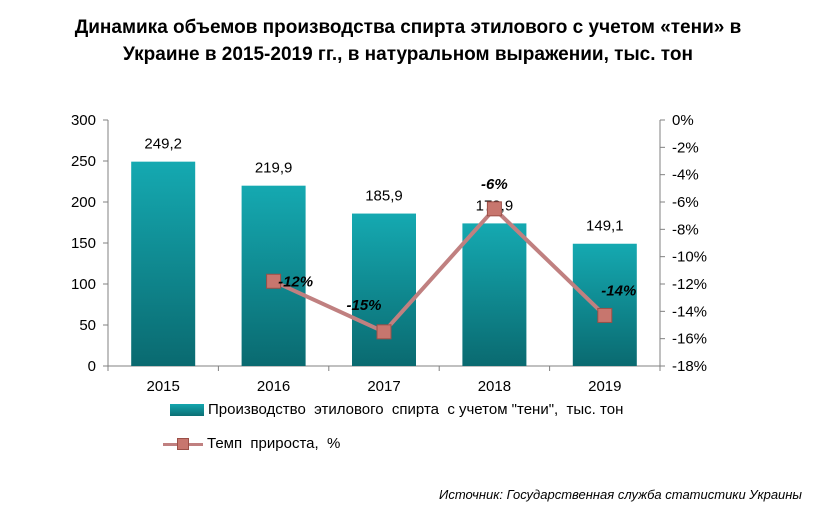 The width and height of the screenshot is (816, 514). I want to click on y-right-tick-label: -14%, so click(689, 311).